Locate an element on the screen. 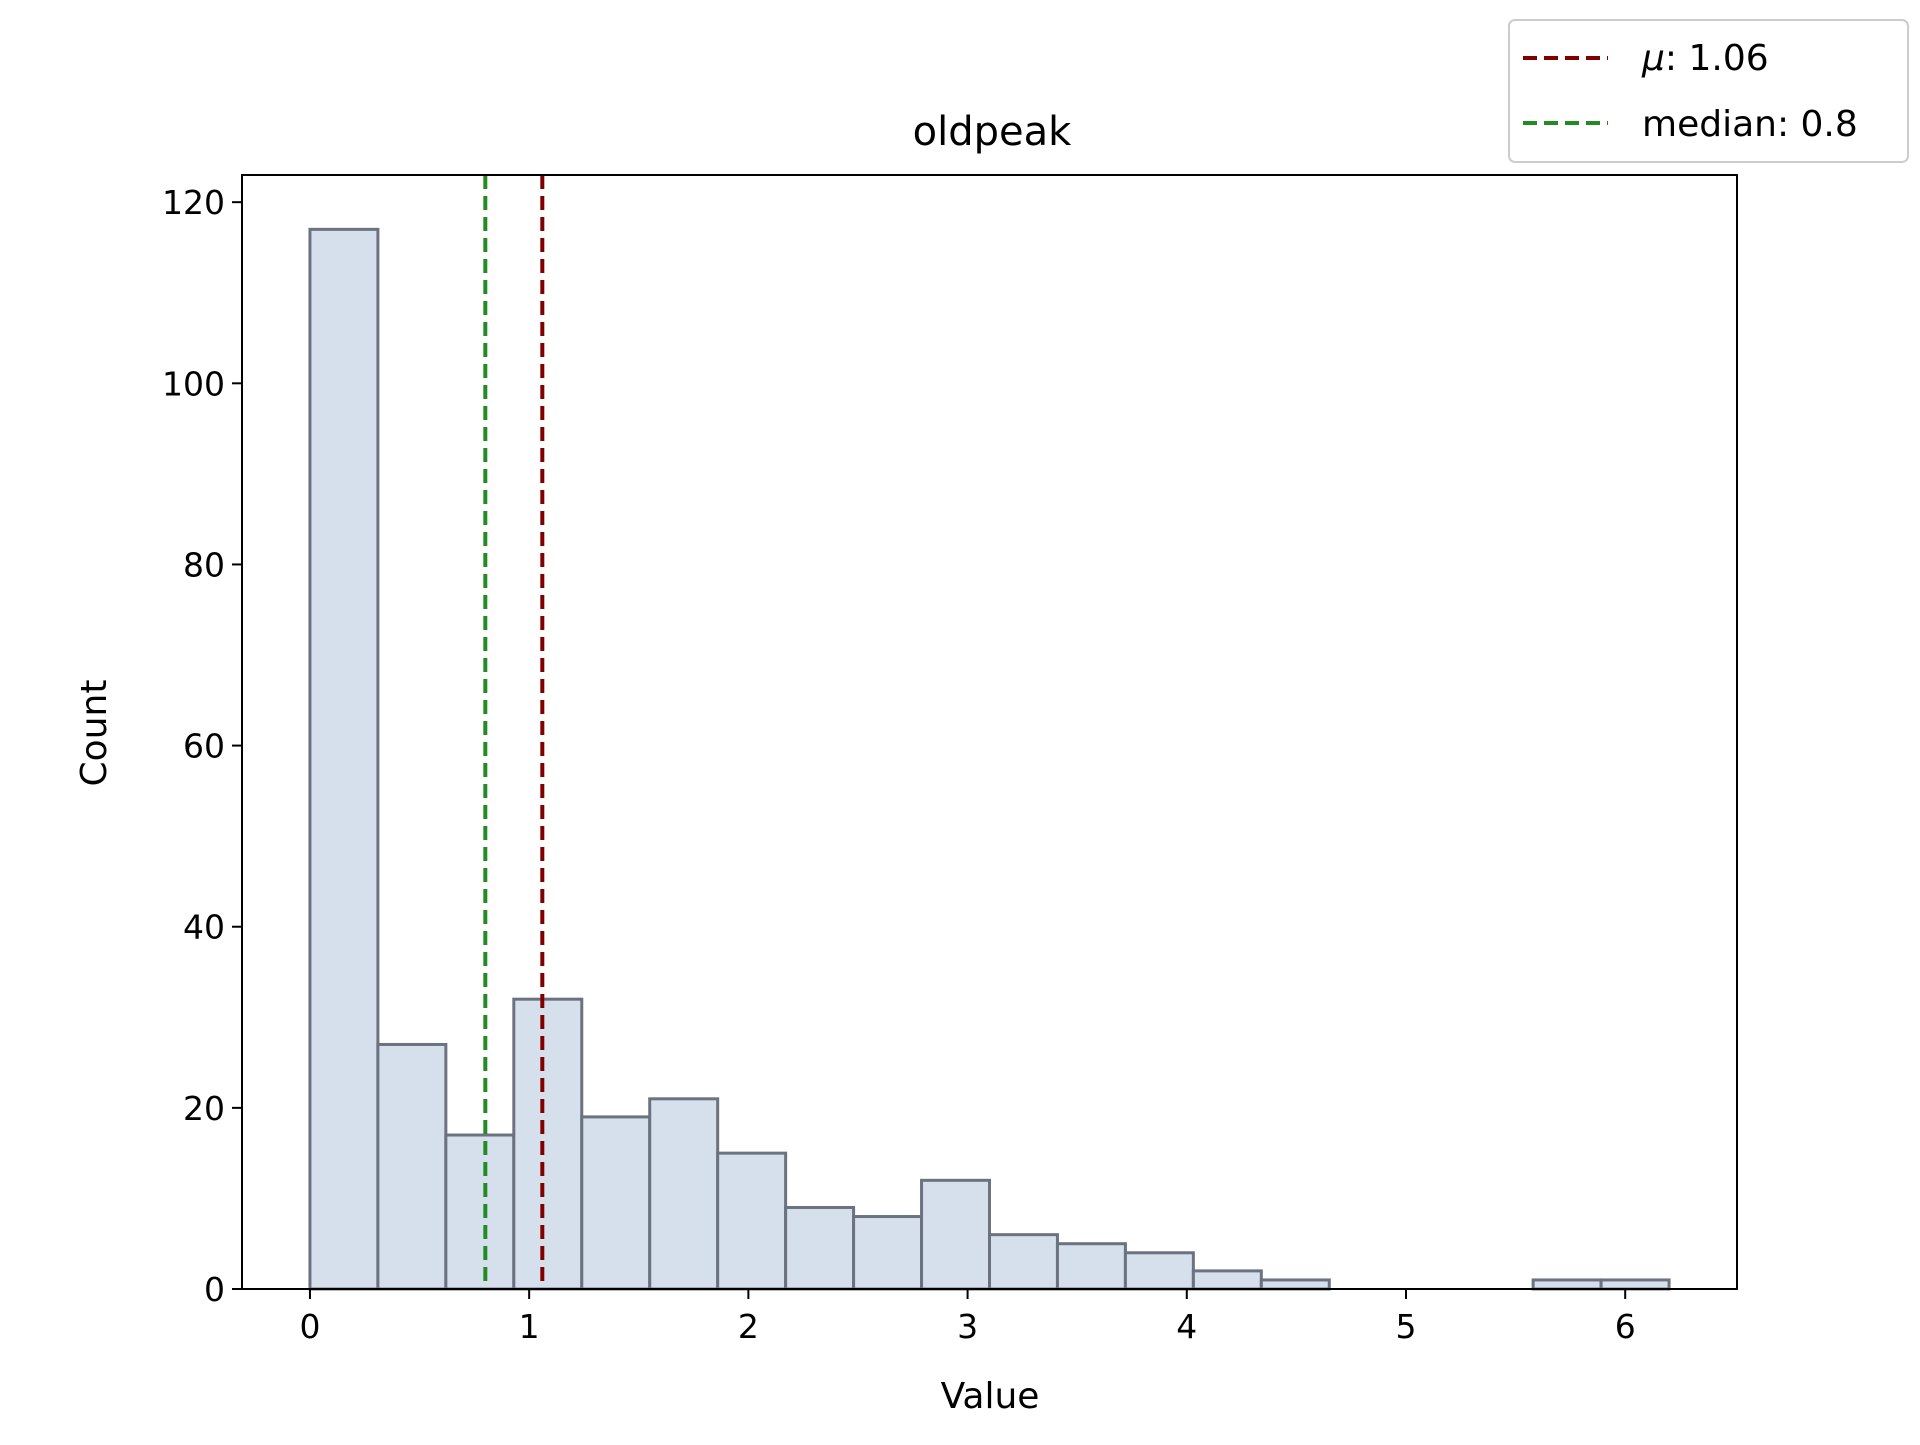 This screenshot has width=1920, height=1445. y-axis-ticks: 0 20 40 60 80 100 120 is located at coordinates (202, 746).